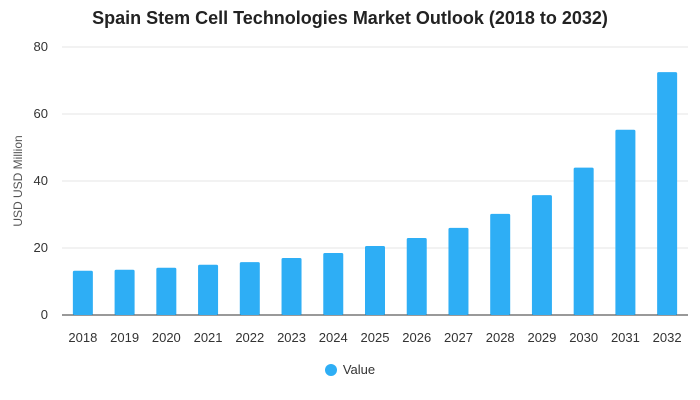 The image size is (700, 400). I want to click on y-tick-label-0: 0, so click(44, 314).